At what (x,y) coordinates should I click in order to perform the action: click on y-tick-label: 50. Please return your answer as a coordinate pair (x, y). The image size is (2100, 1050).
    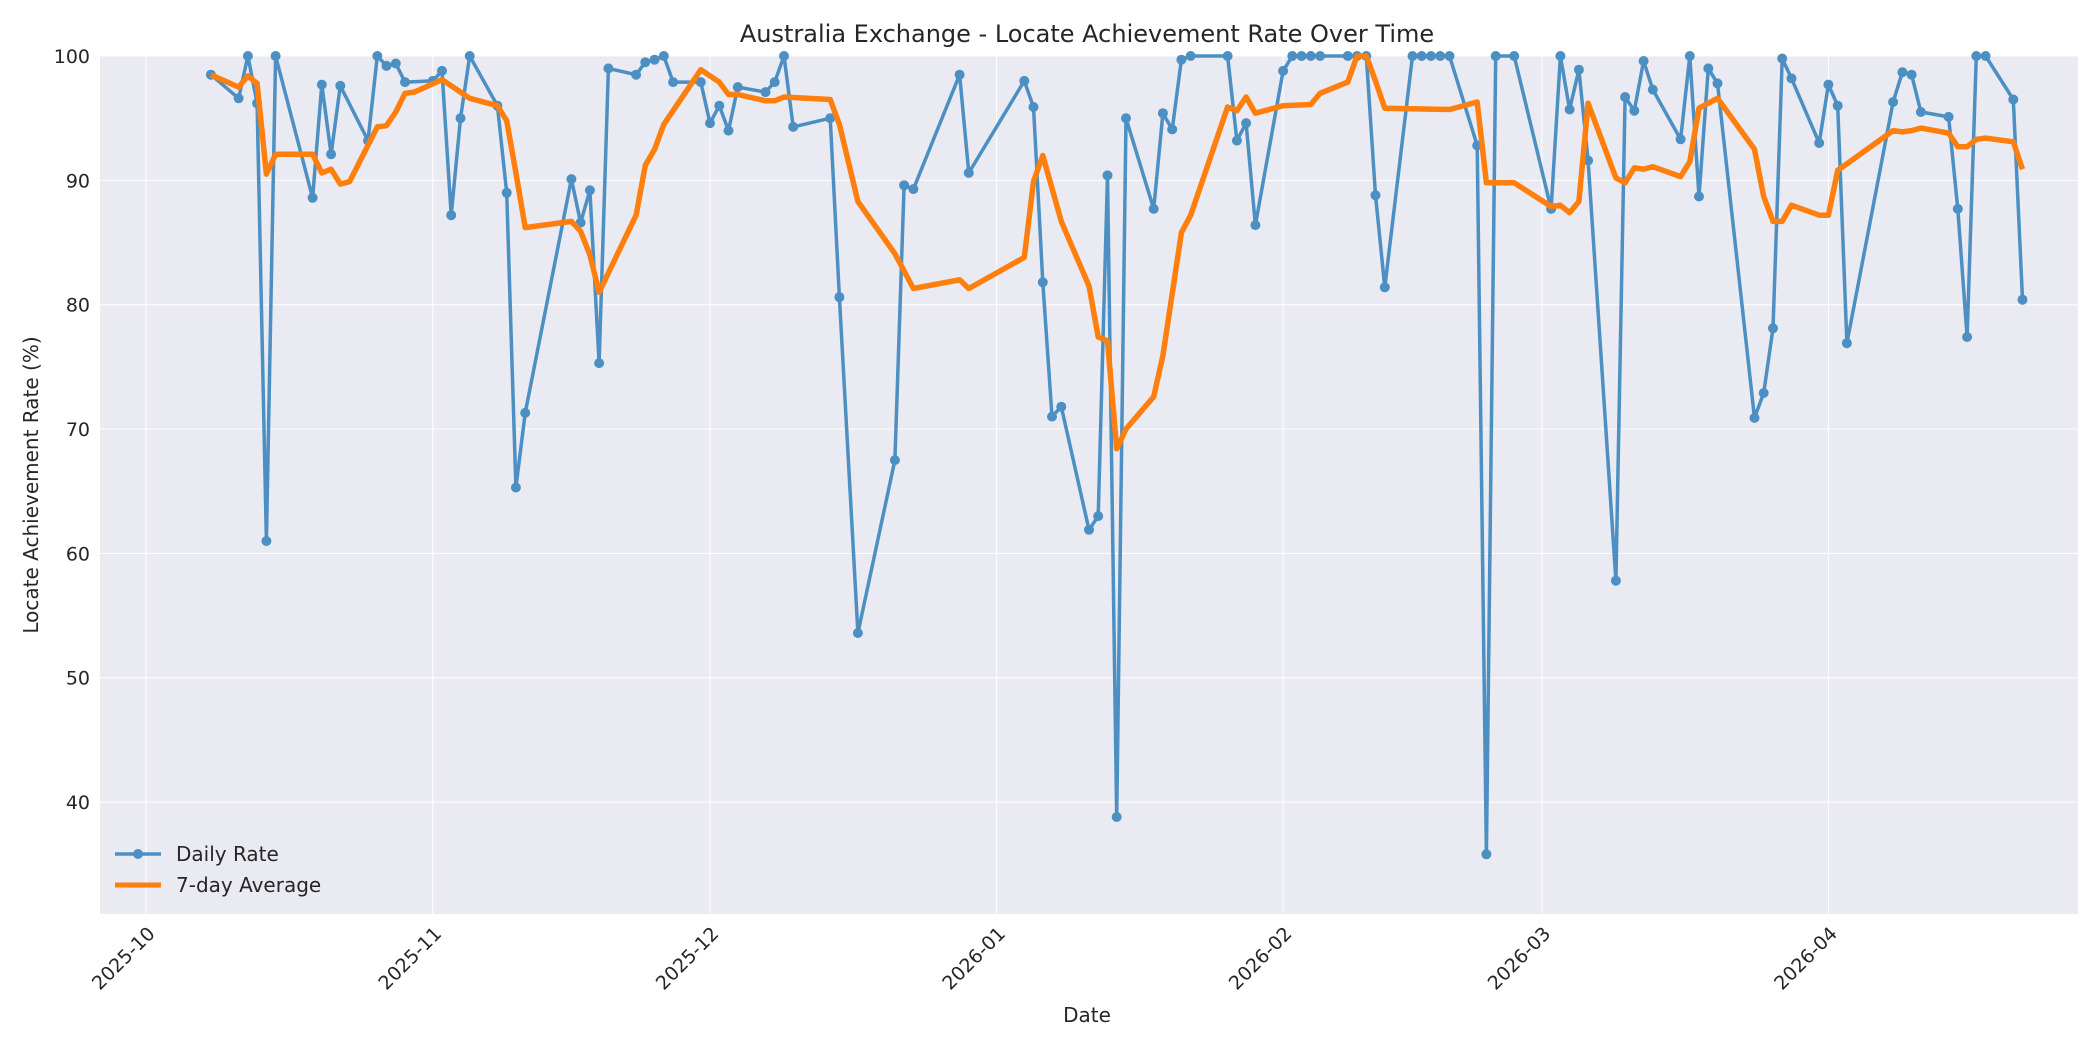
    Looking at the image, I should click on (78, 679).